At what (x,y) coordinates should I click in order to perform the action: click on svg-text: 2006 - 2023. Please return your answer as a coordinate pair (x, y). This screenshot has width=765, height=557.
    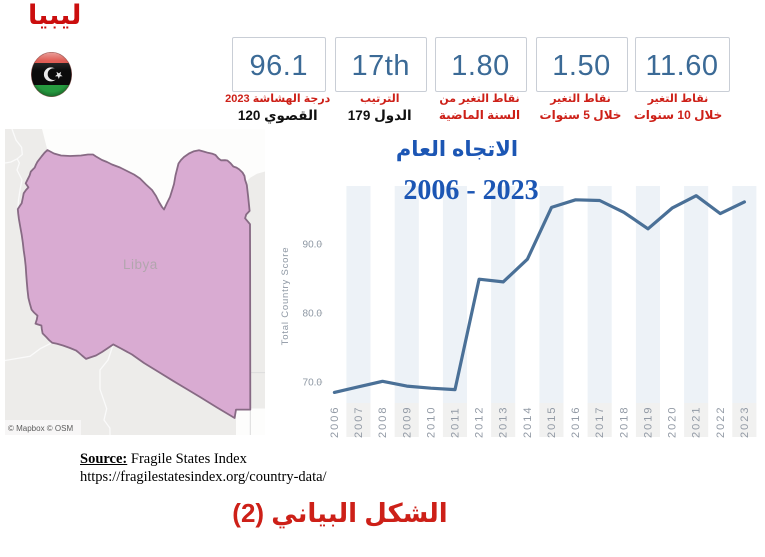
    Looking at the image, I should click on (470, 190).